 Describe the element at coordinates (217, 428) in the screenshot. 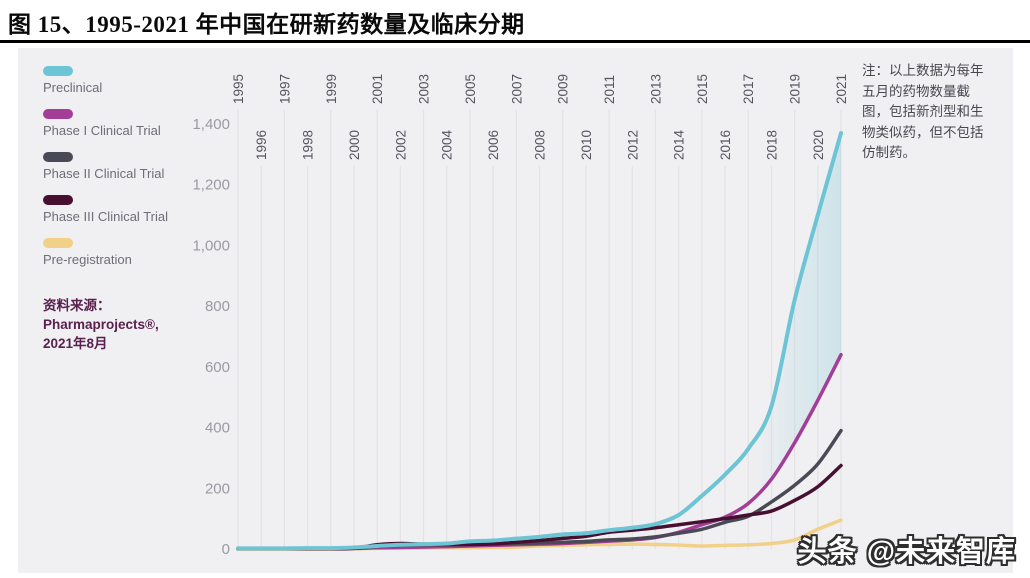

I see `y-tick-label-400: 400` at that location.